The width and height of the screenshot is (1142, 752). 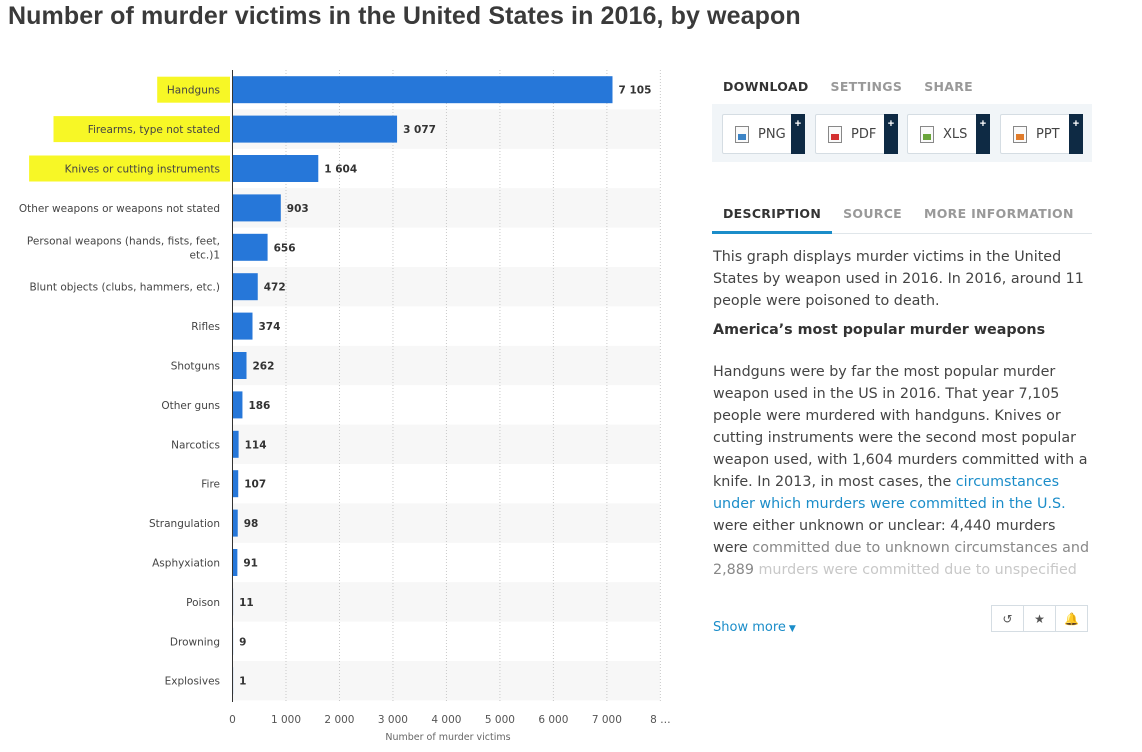 I want to click on star-icon: ★, so click(x=1039, y=618).